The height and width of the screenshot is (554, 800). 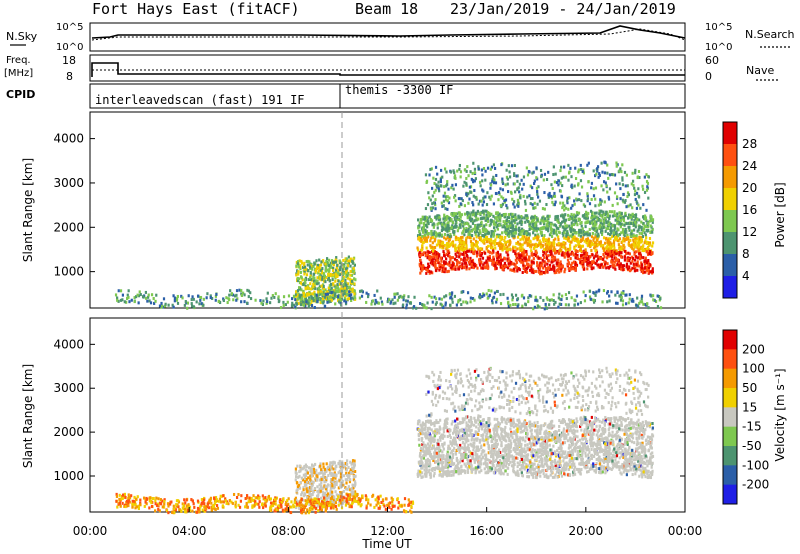 What do you see at coordinates (387, 37) in the screenshot?
I see `noise-panel` at bounding box center [387, 37].